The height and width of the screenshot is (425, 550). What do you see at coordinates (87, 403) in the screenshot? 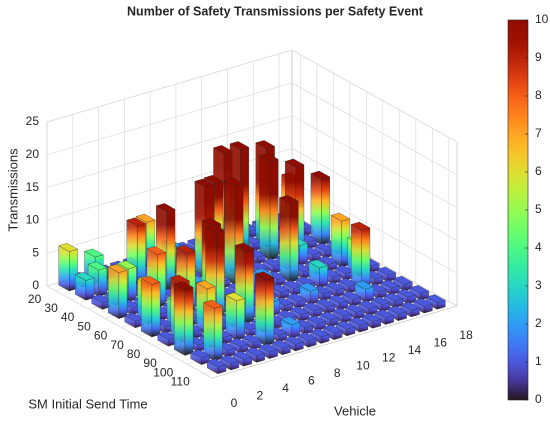
I see `y-axis-label: SM Initial Send Time` at bounding box center [87, 403].